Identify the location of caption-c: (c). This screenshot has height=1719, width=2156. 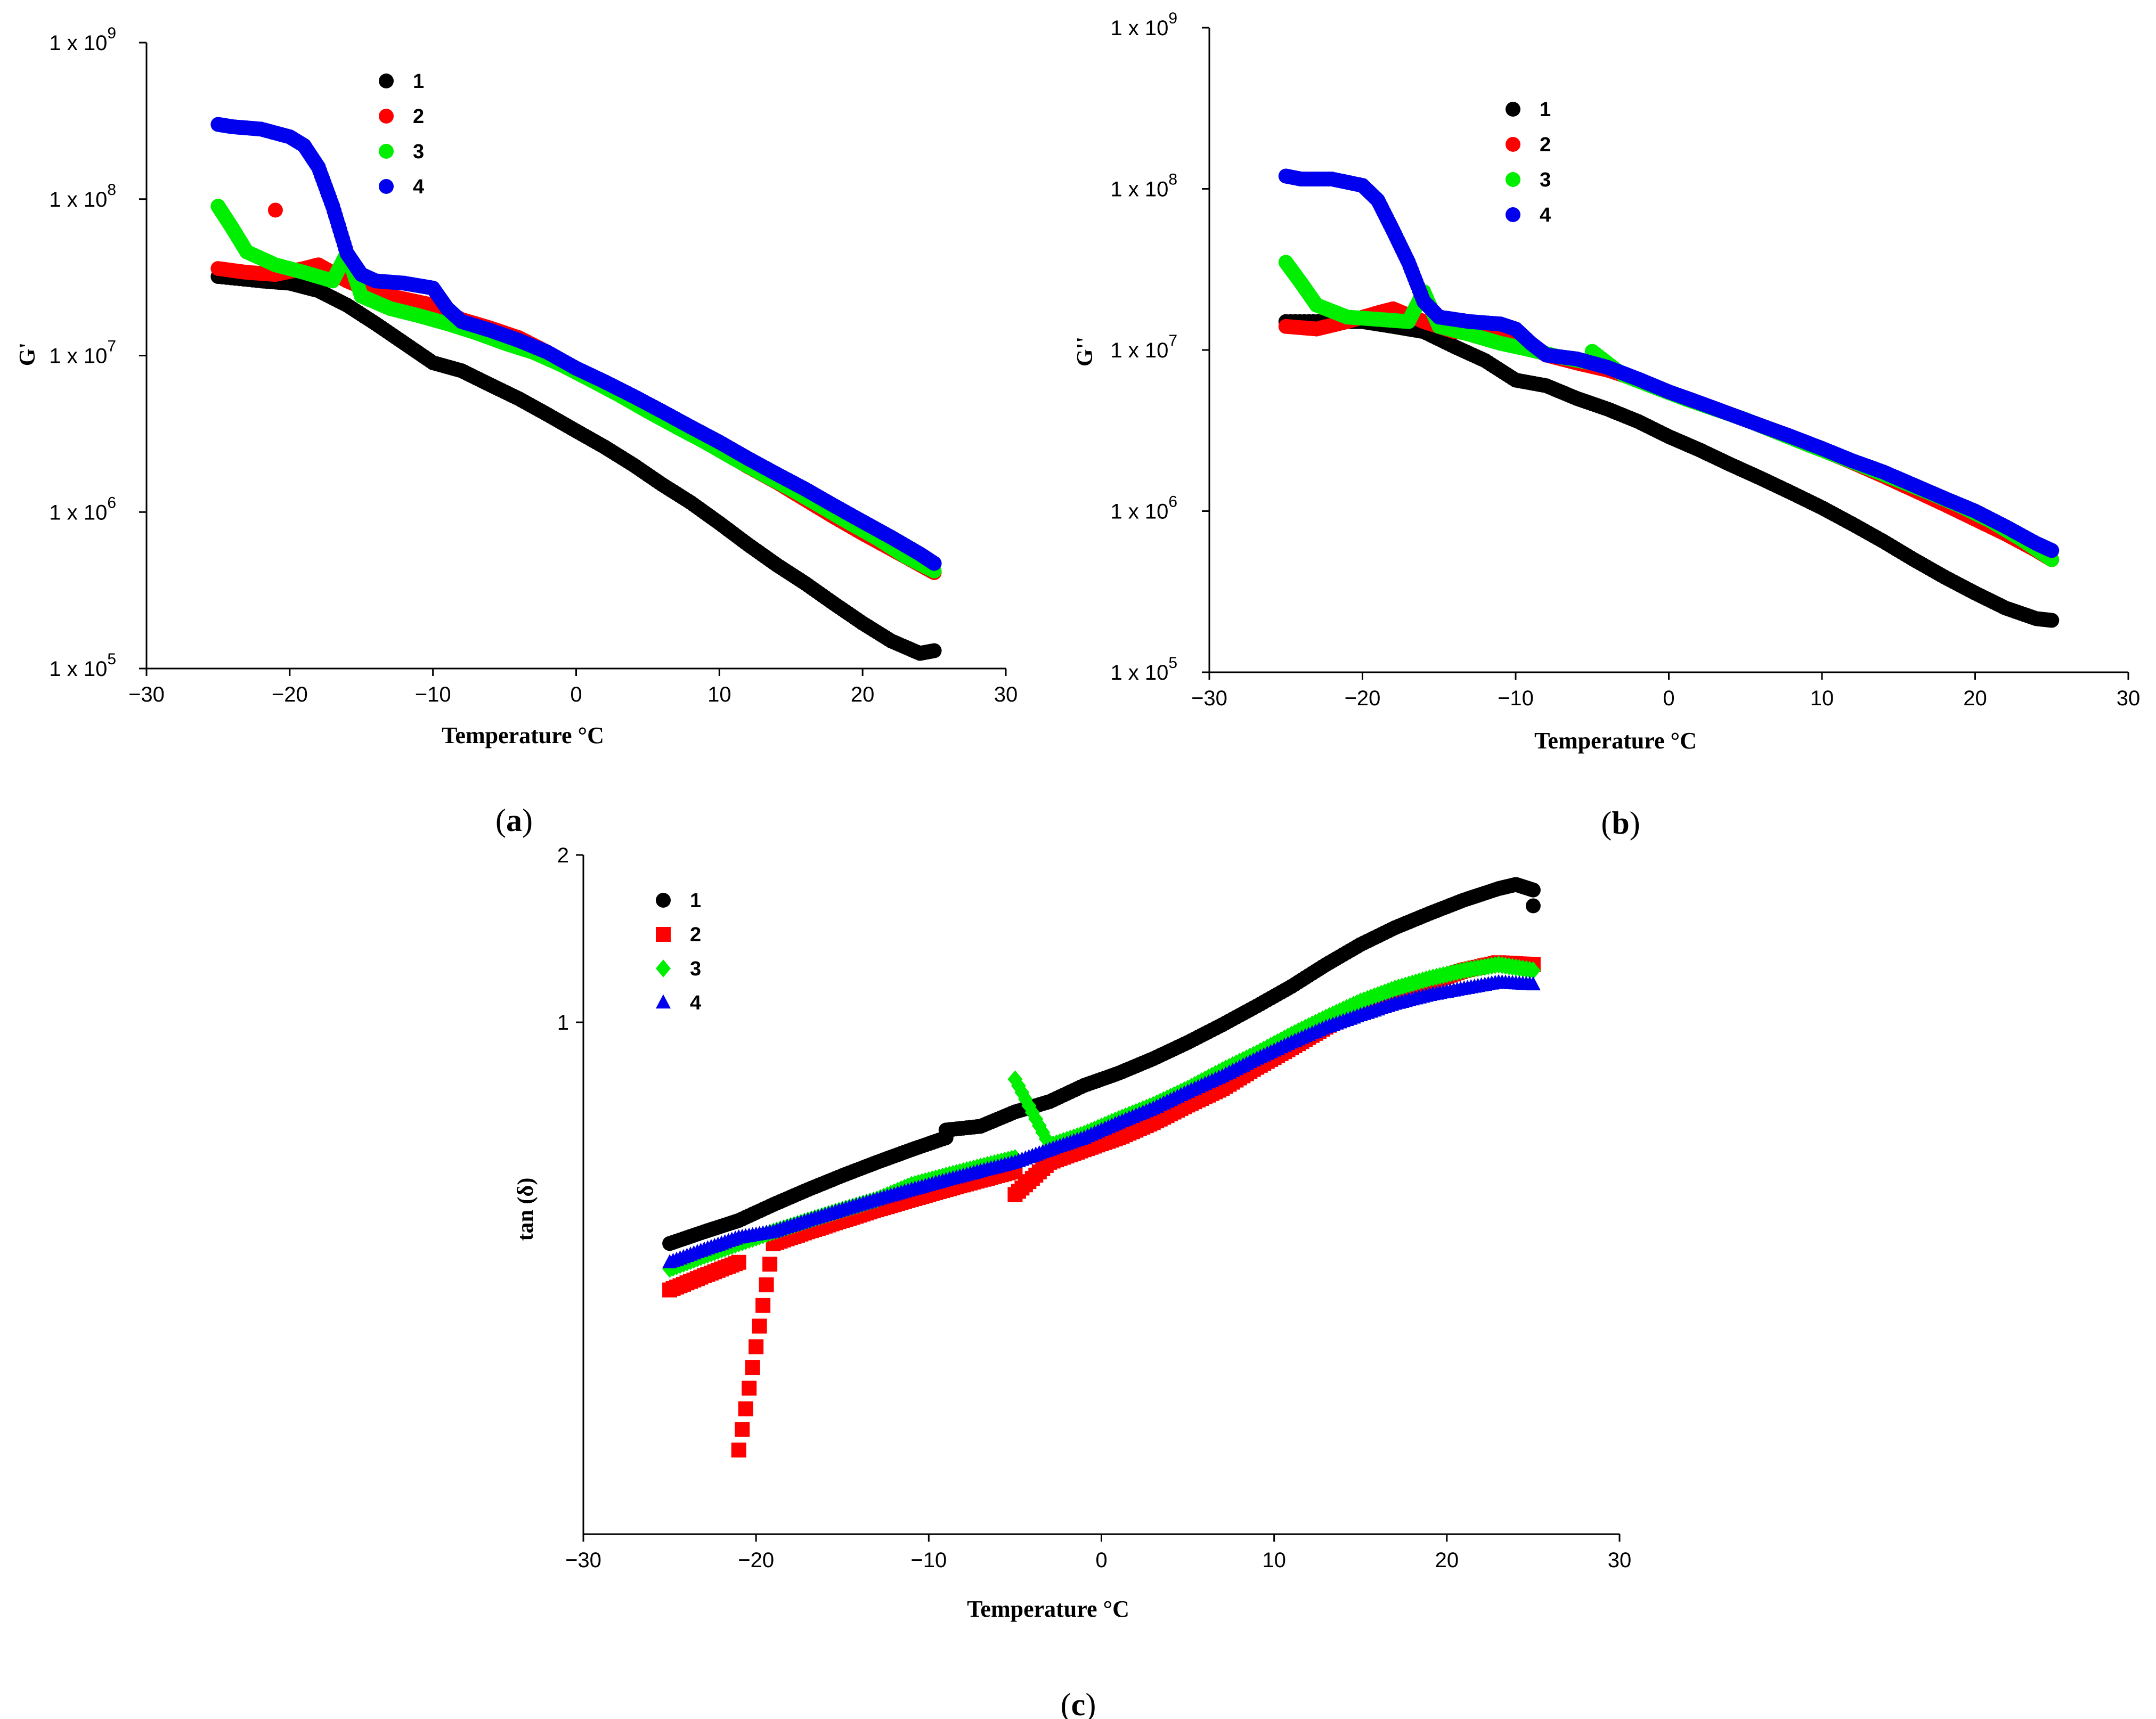
(1078, 1703).